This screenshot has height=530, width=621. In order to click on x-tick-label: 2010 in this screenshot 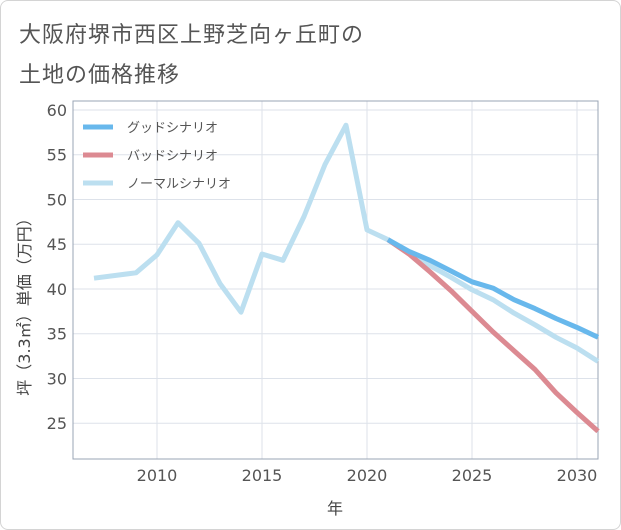, I will do `click(157, 475)`.